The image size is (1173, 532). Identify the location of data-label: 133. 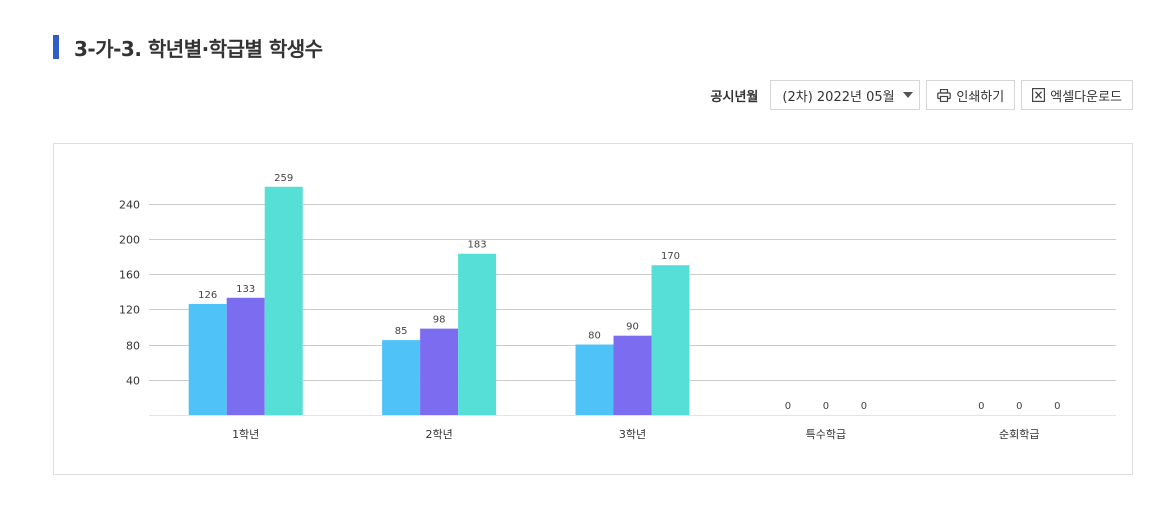
(245, 289).